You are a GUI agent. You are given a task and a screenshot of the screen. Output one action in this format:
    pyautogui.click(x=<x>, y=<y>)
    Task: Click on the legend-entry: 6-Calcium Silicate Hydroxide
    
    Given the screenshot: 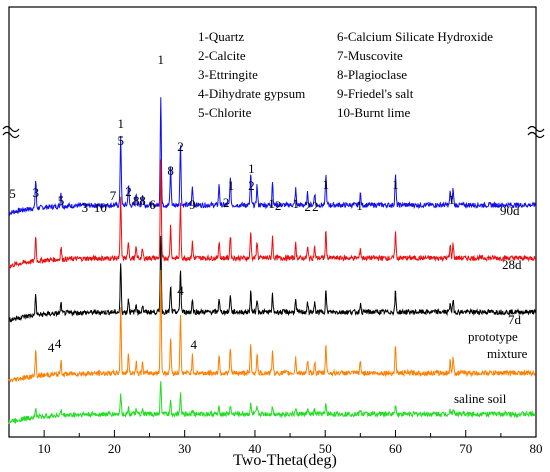 What is the action you would take?
    pyautogui.click(x=415, y=36)
    